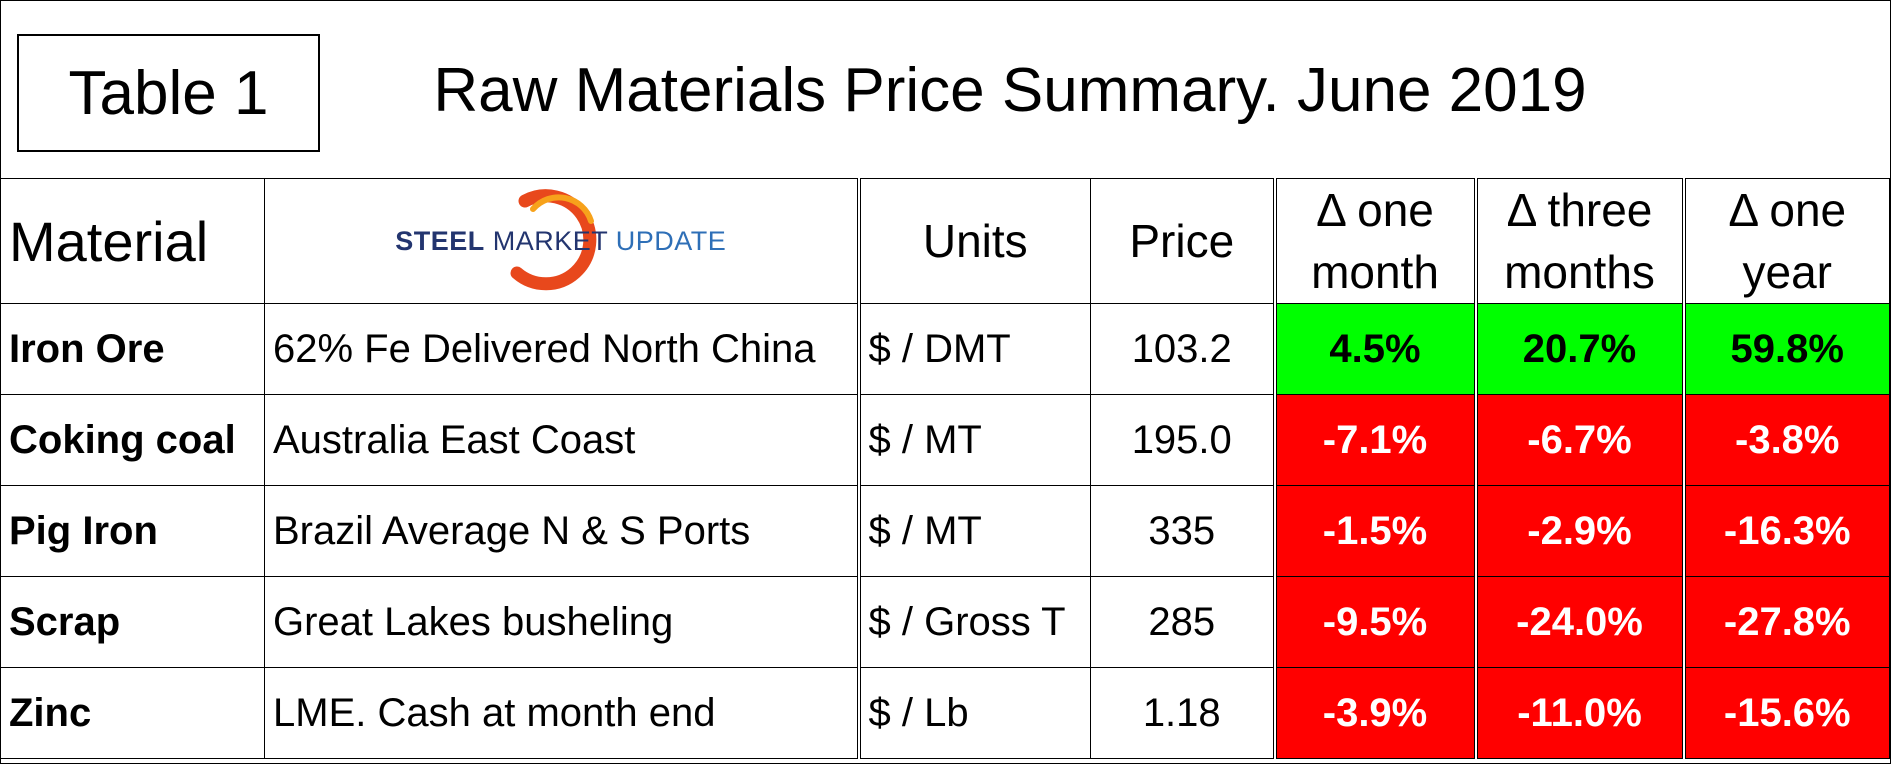  I want to click on header-delta-one-year-line1: Δ one, so click(1787, 210).